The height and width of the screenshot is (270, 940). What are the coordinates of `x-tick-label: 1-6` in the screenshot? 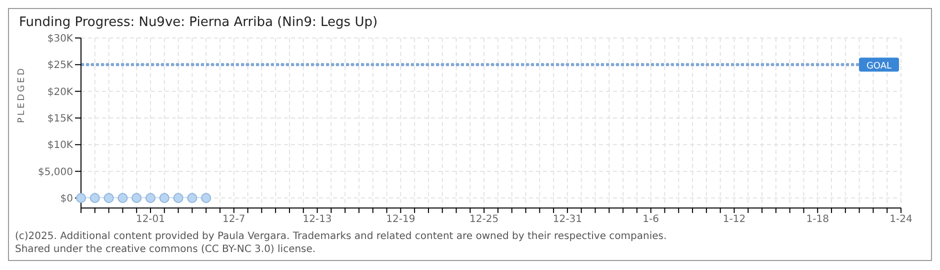 It's located at (650, 220).